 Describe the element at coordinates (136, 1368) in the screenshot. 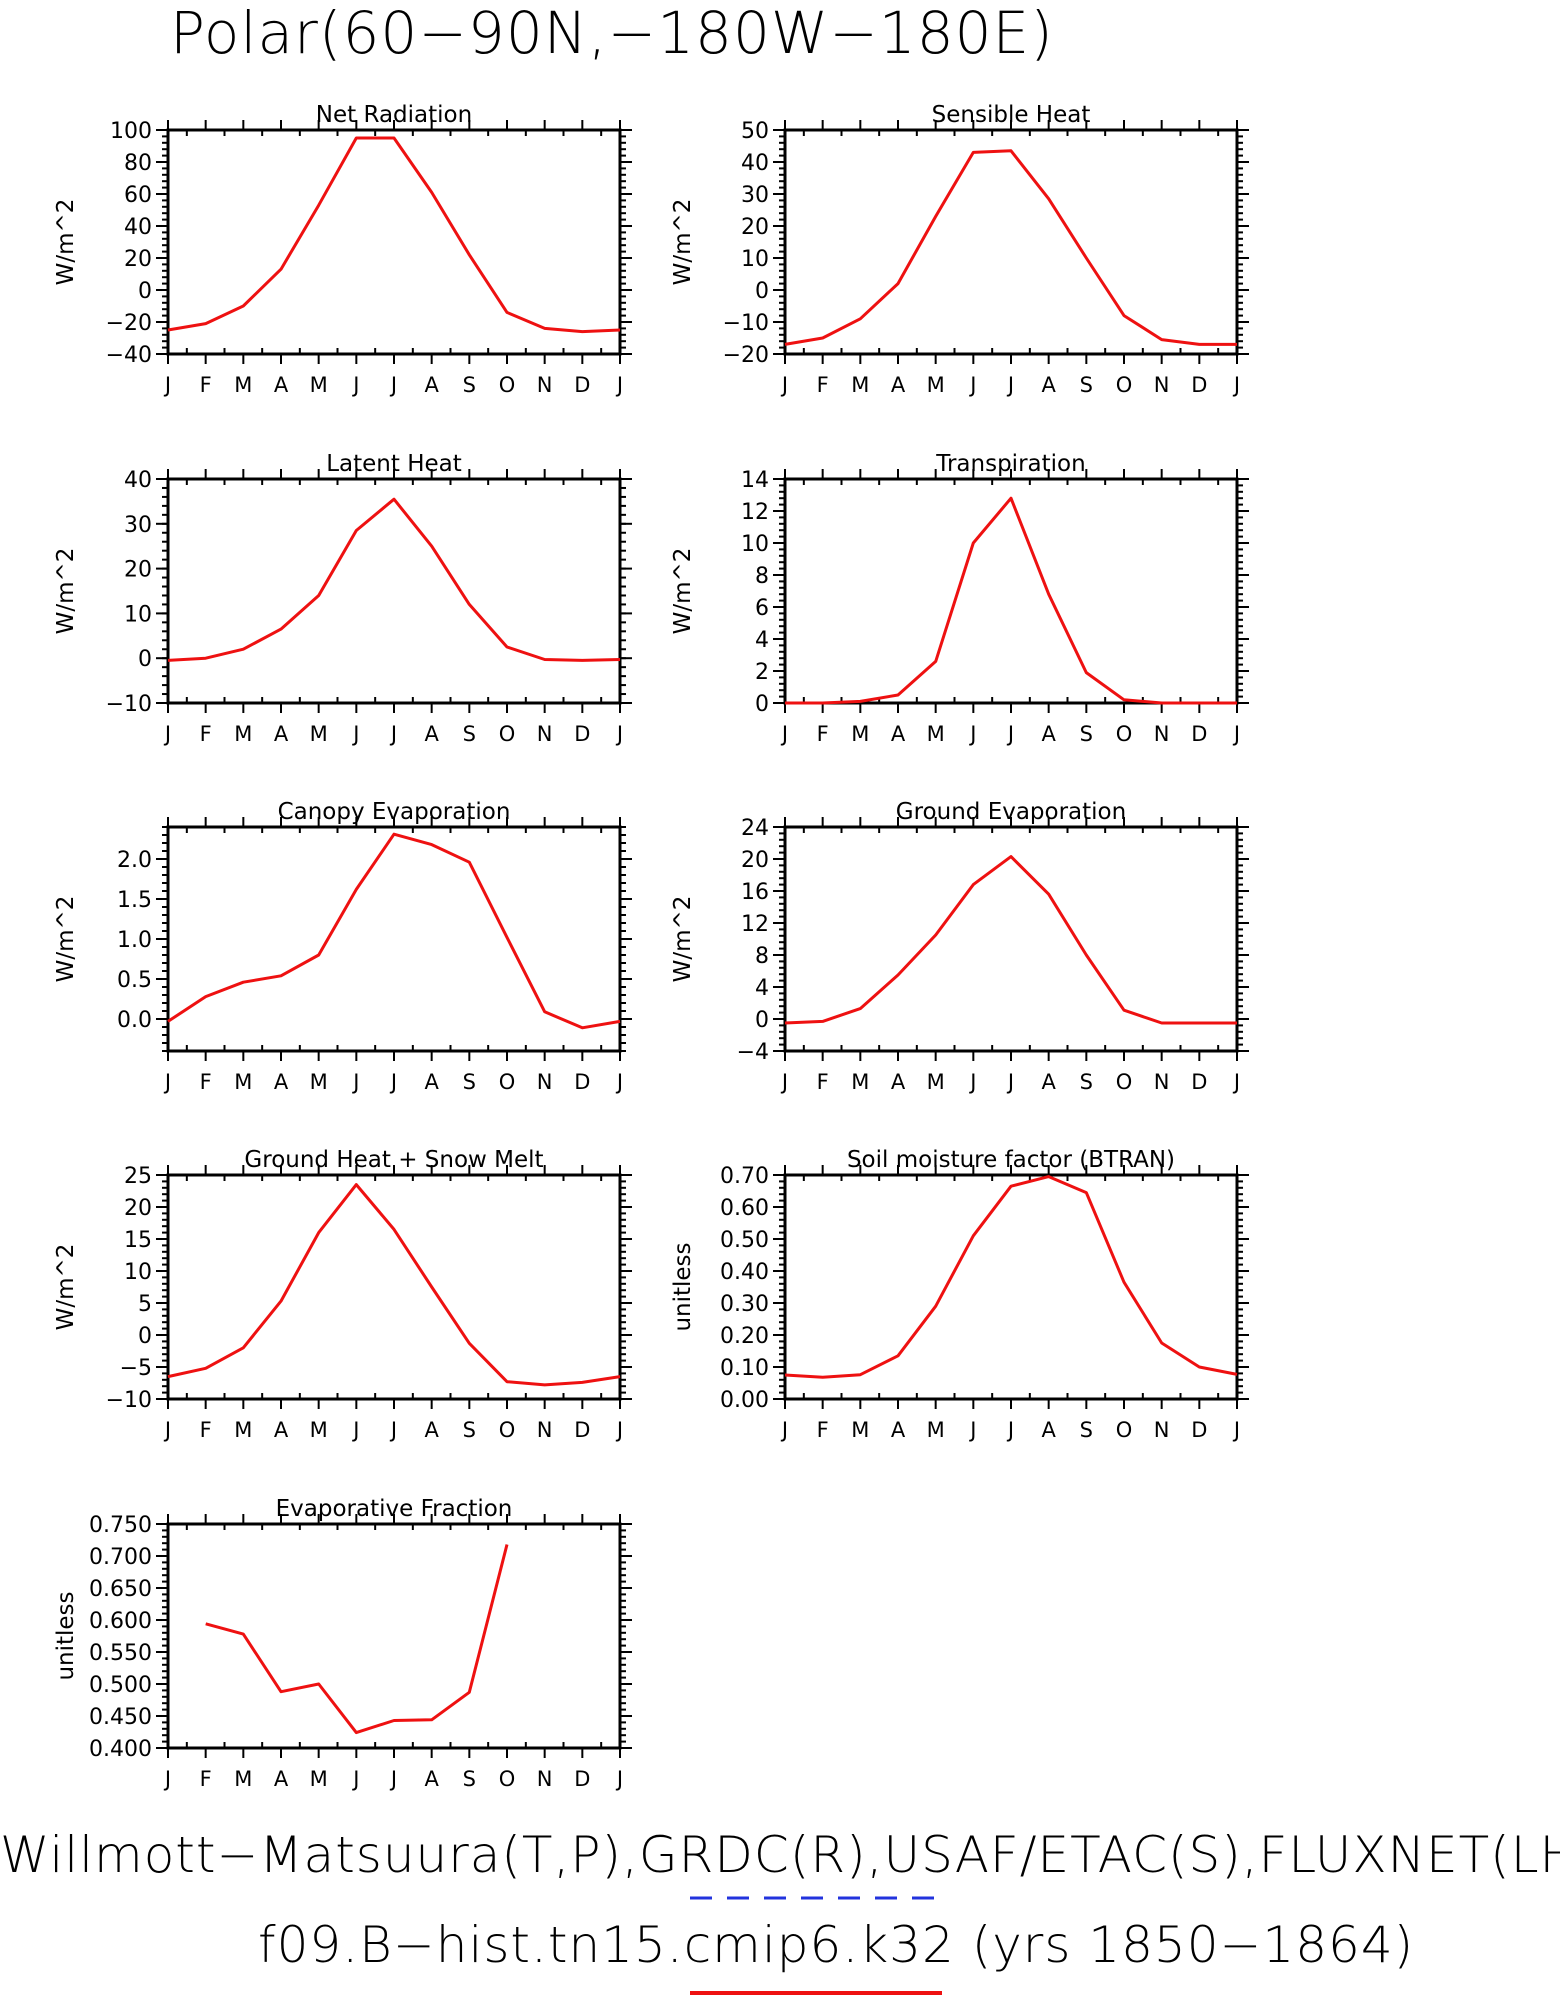

I see `y-tick-label: −5` at that location.